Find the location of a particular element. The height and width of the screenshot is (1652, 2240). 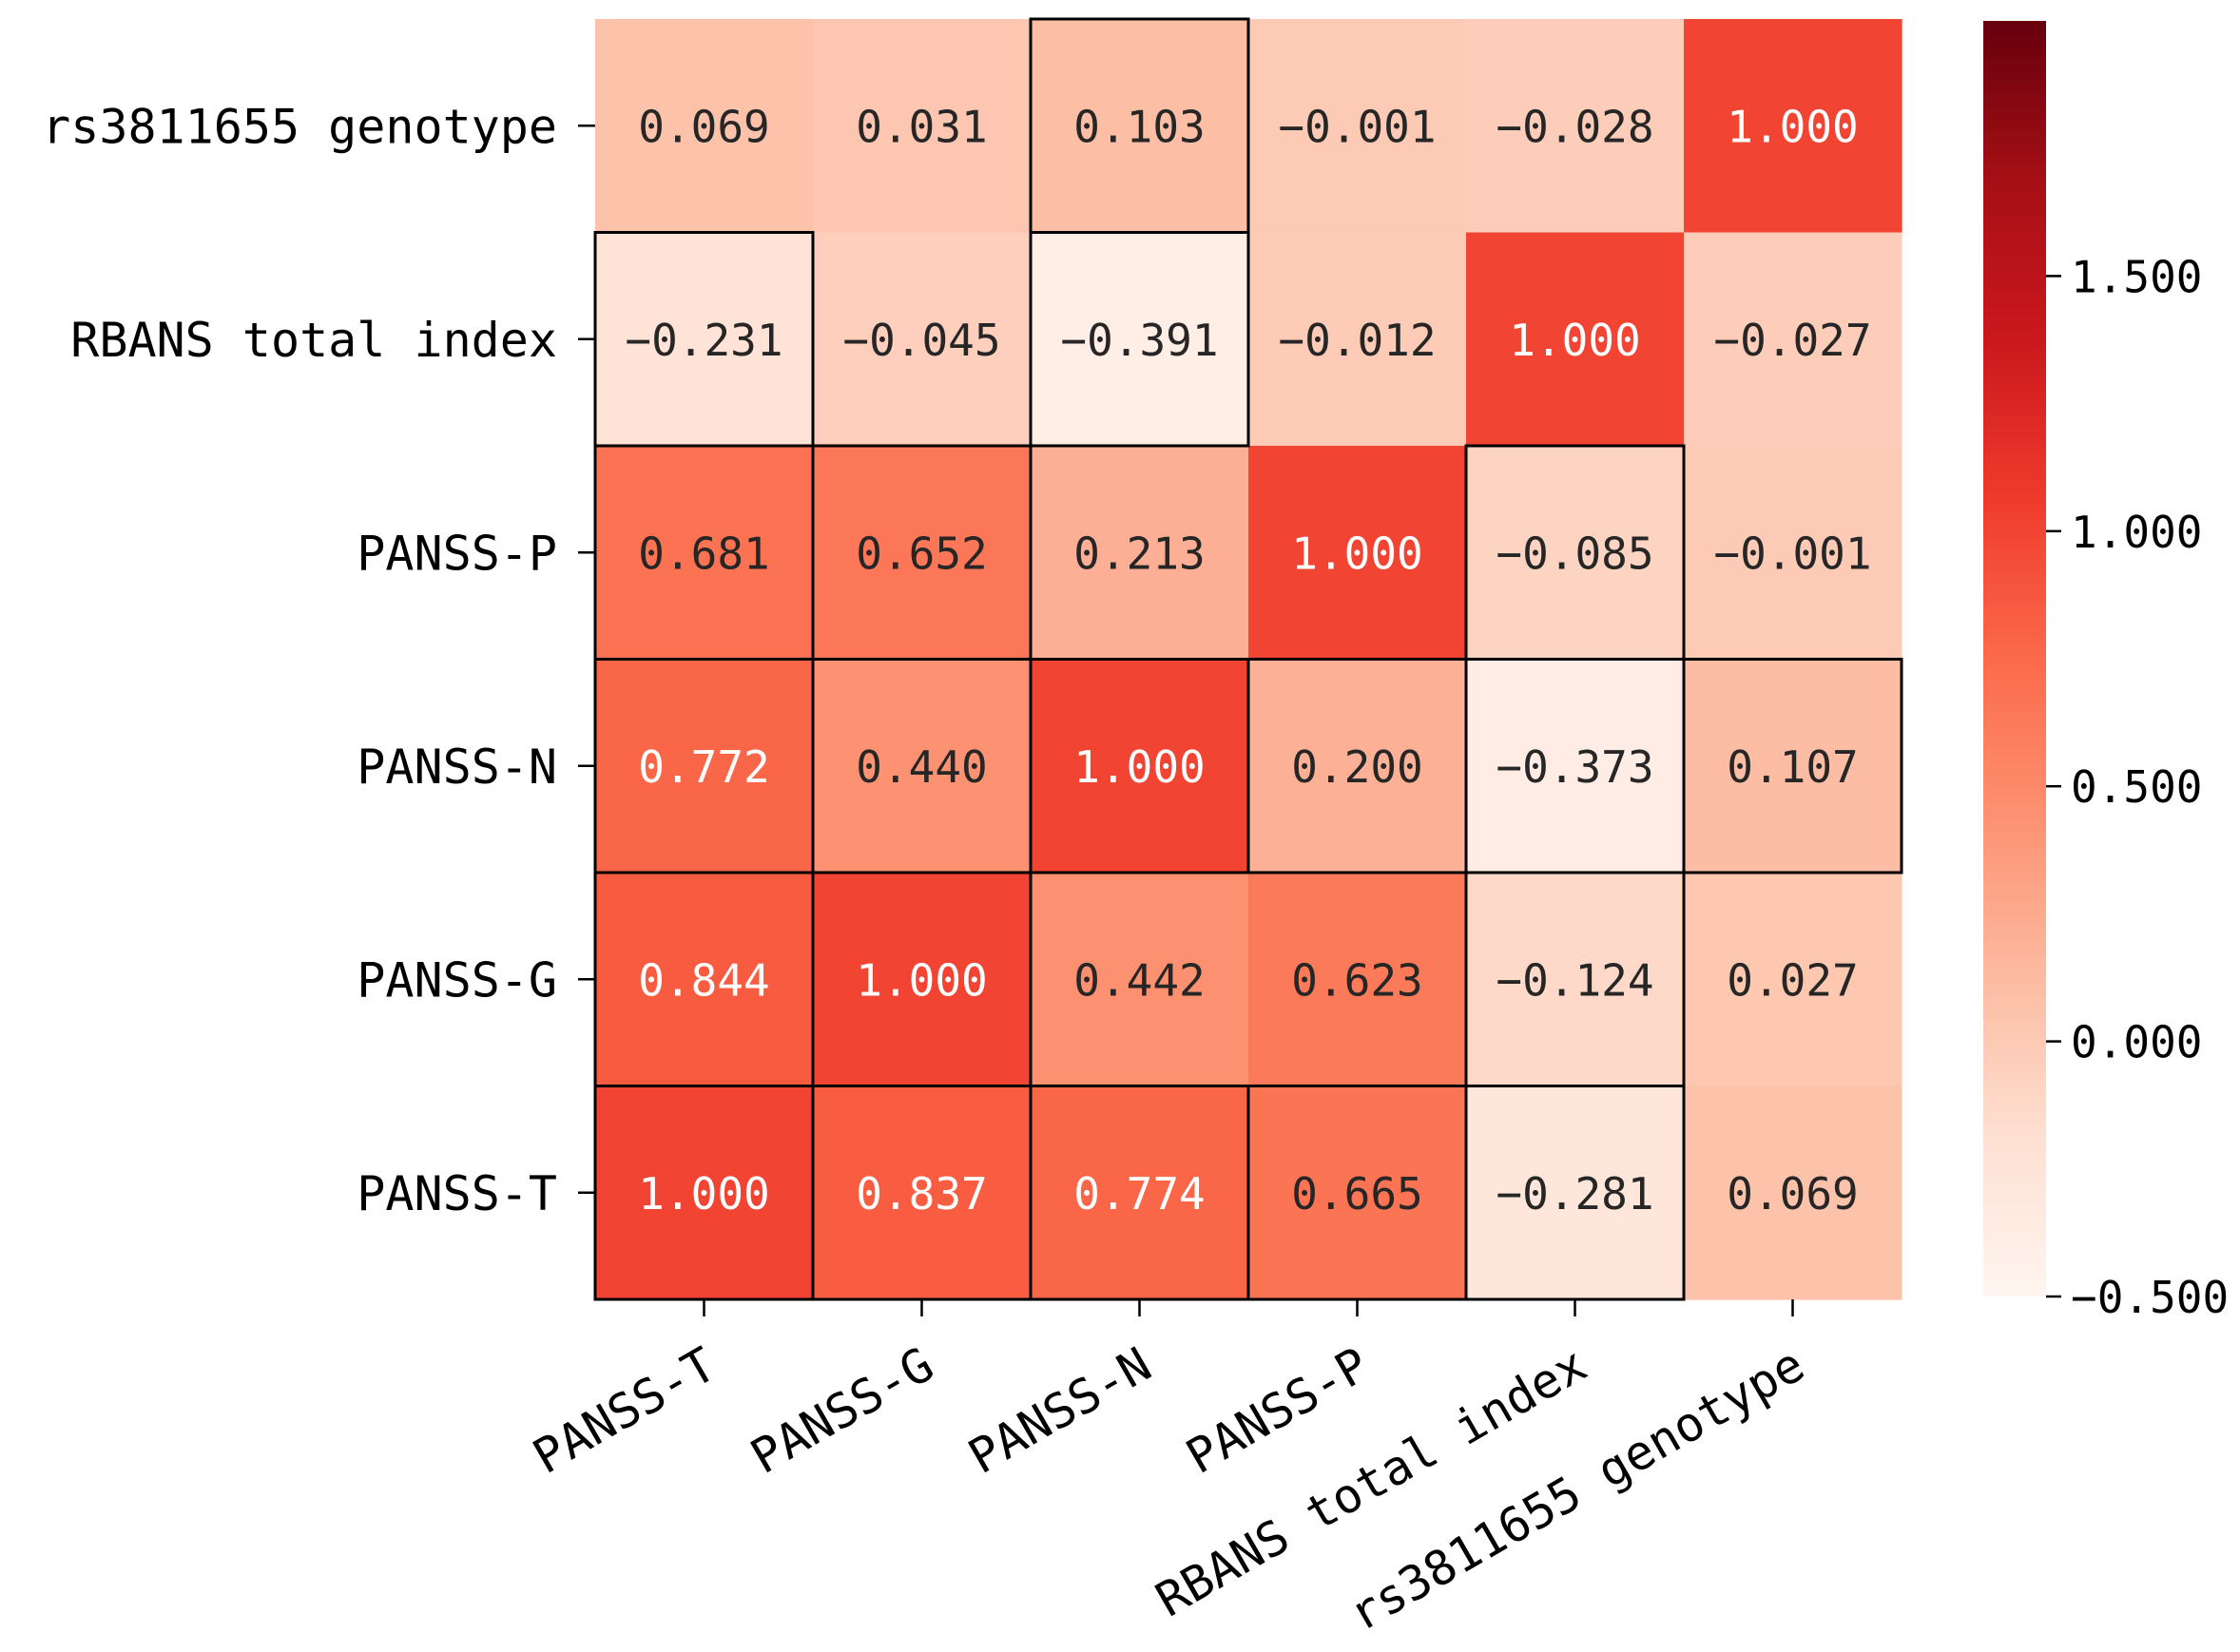

cell-value-label: 0.200 is located at coordinates (1356, 767).